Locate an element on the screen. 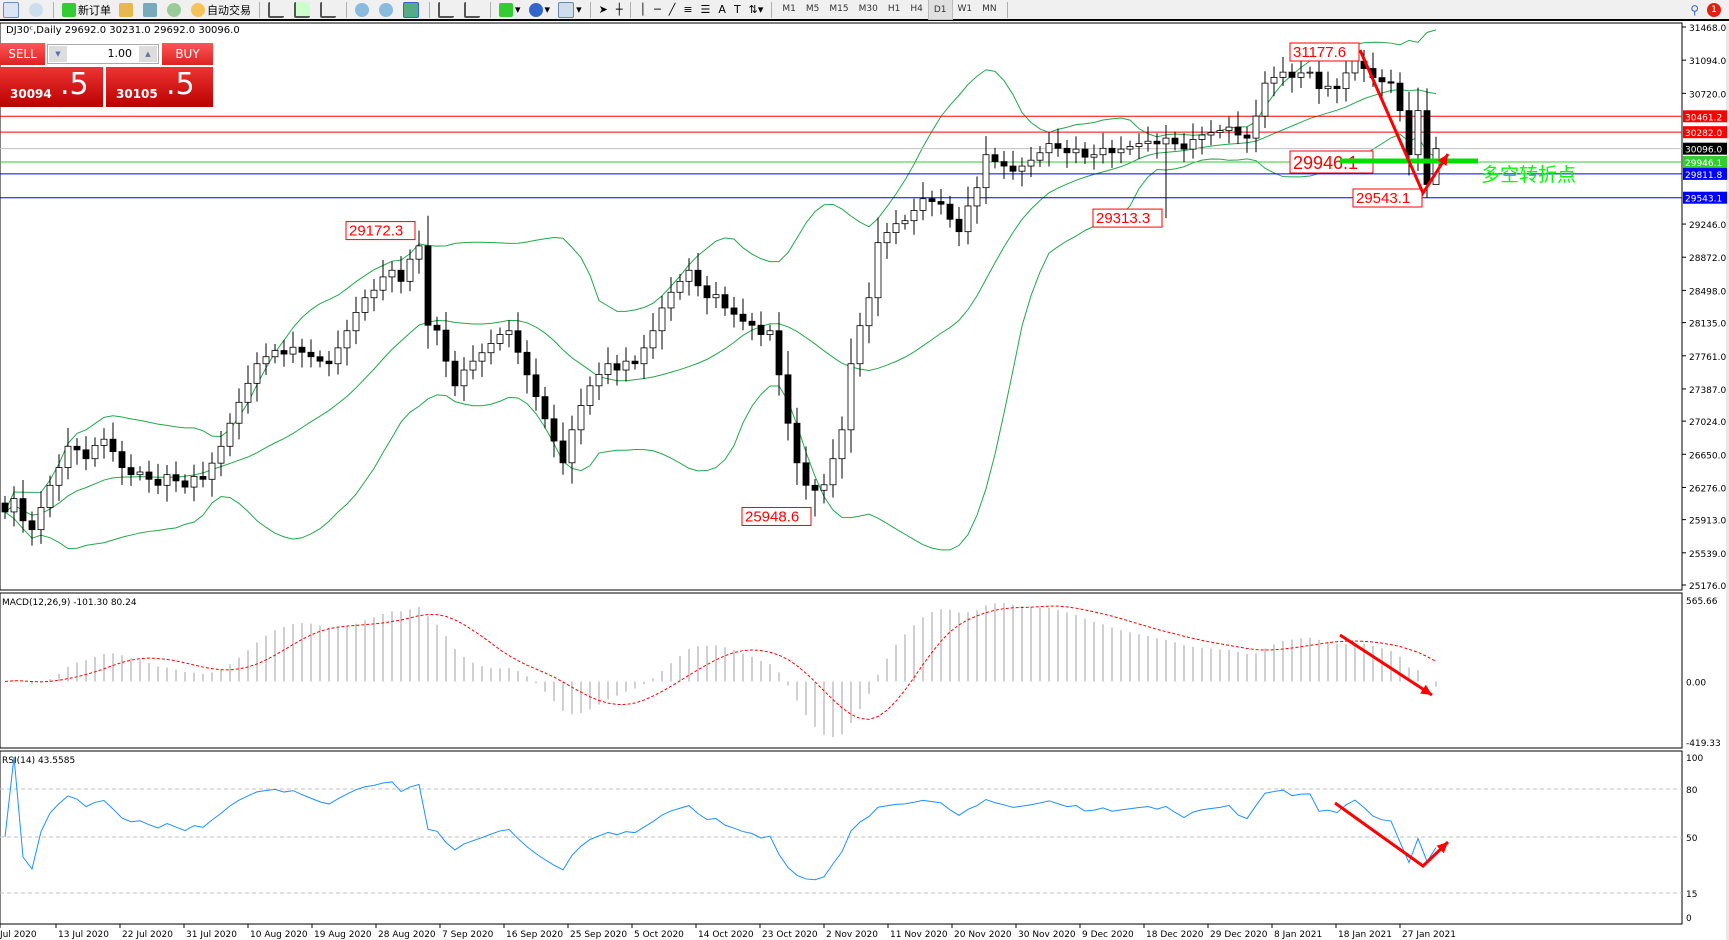 Image resolution: width=1729 pixels, height=940 pixels. metaeditor-button is located at coordinates (127, 9).